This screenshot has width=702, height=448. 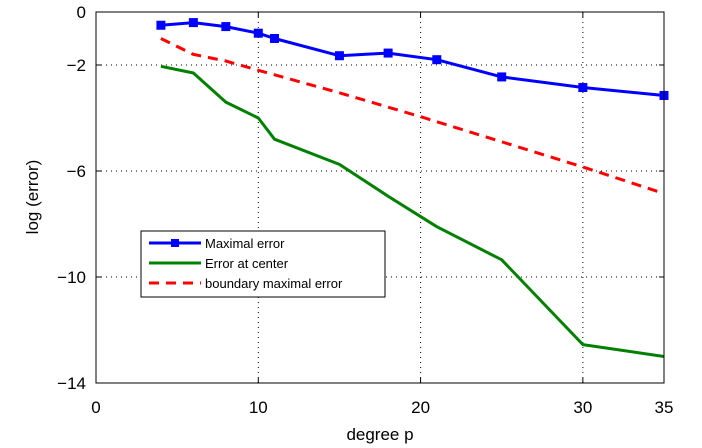 I want to click on legend-label: Error at center, so click(x=247, y=263).